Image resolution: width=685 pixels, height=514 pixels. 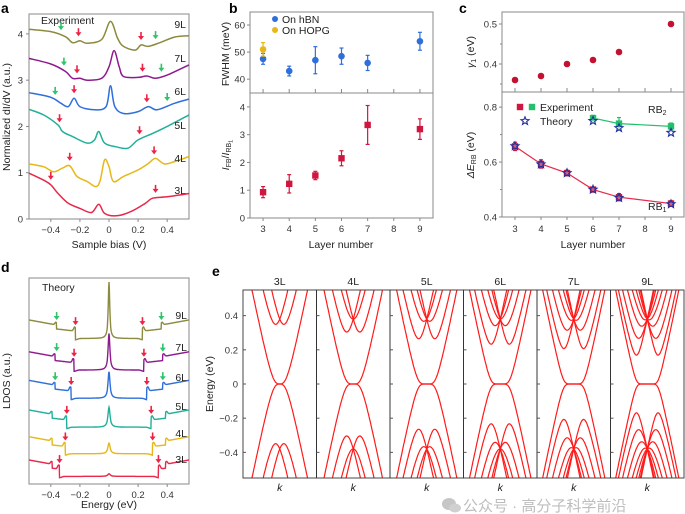 I want to click on legend-label-experiment: Experiment, so click(x=566, y=108).